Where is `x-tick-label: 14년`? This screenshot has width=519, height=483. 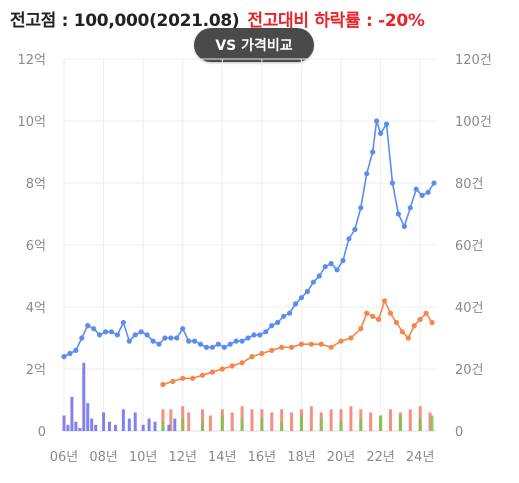 x-tick-label: 14년 is located at coordinates (222, 457).